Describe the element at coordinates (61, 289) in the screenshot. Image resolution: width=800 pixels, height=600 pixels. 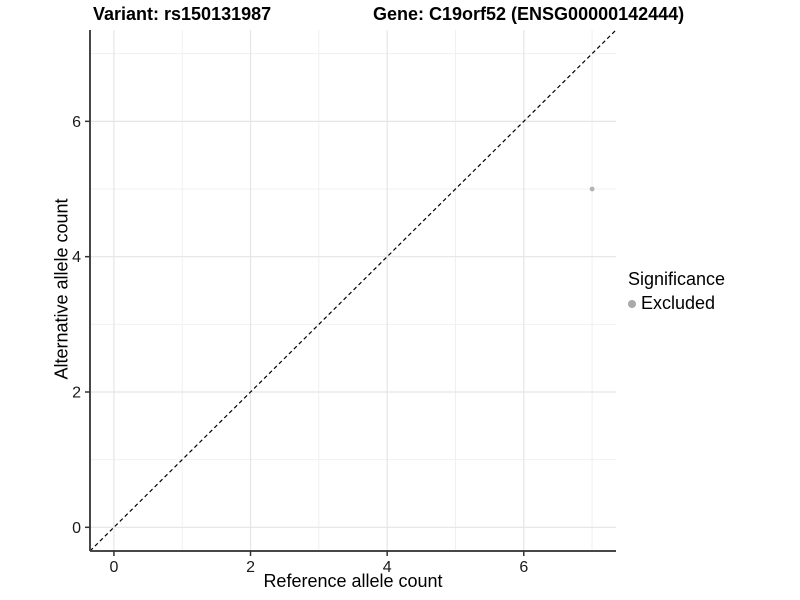
I see `y-axis-title: Alternative allele count` at that location.